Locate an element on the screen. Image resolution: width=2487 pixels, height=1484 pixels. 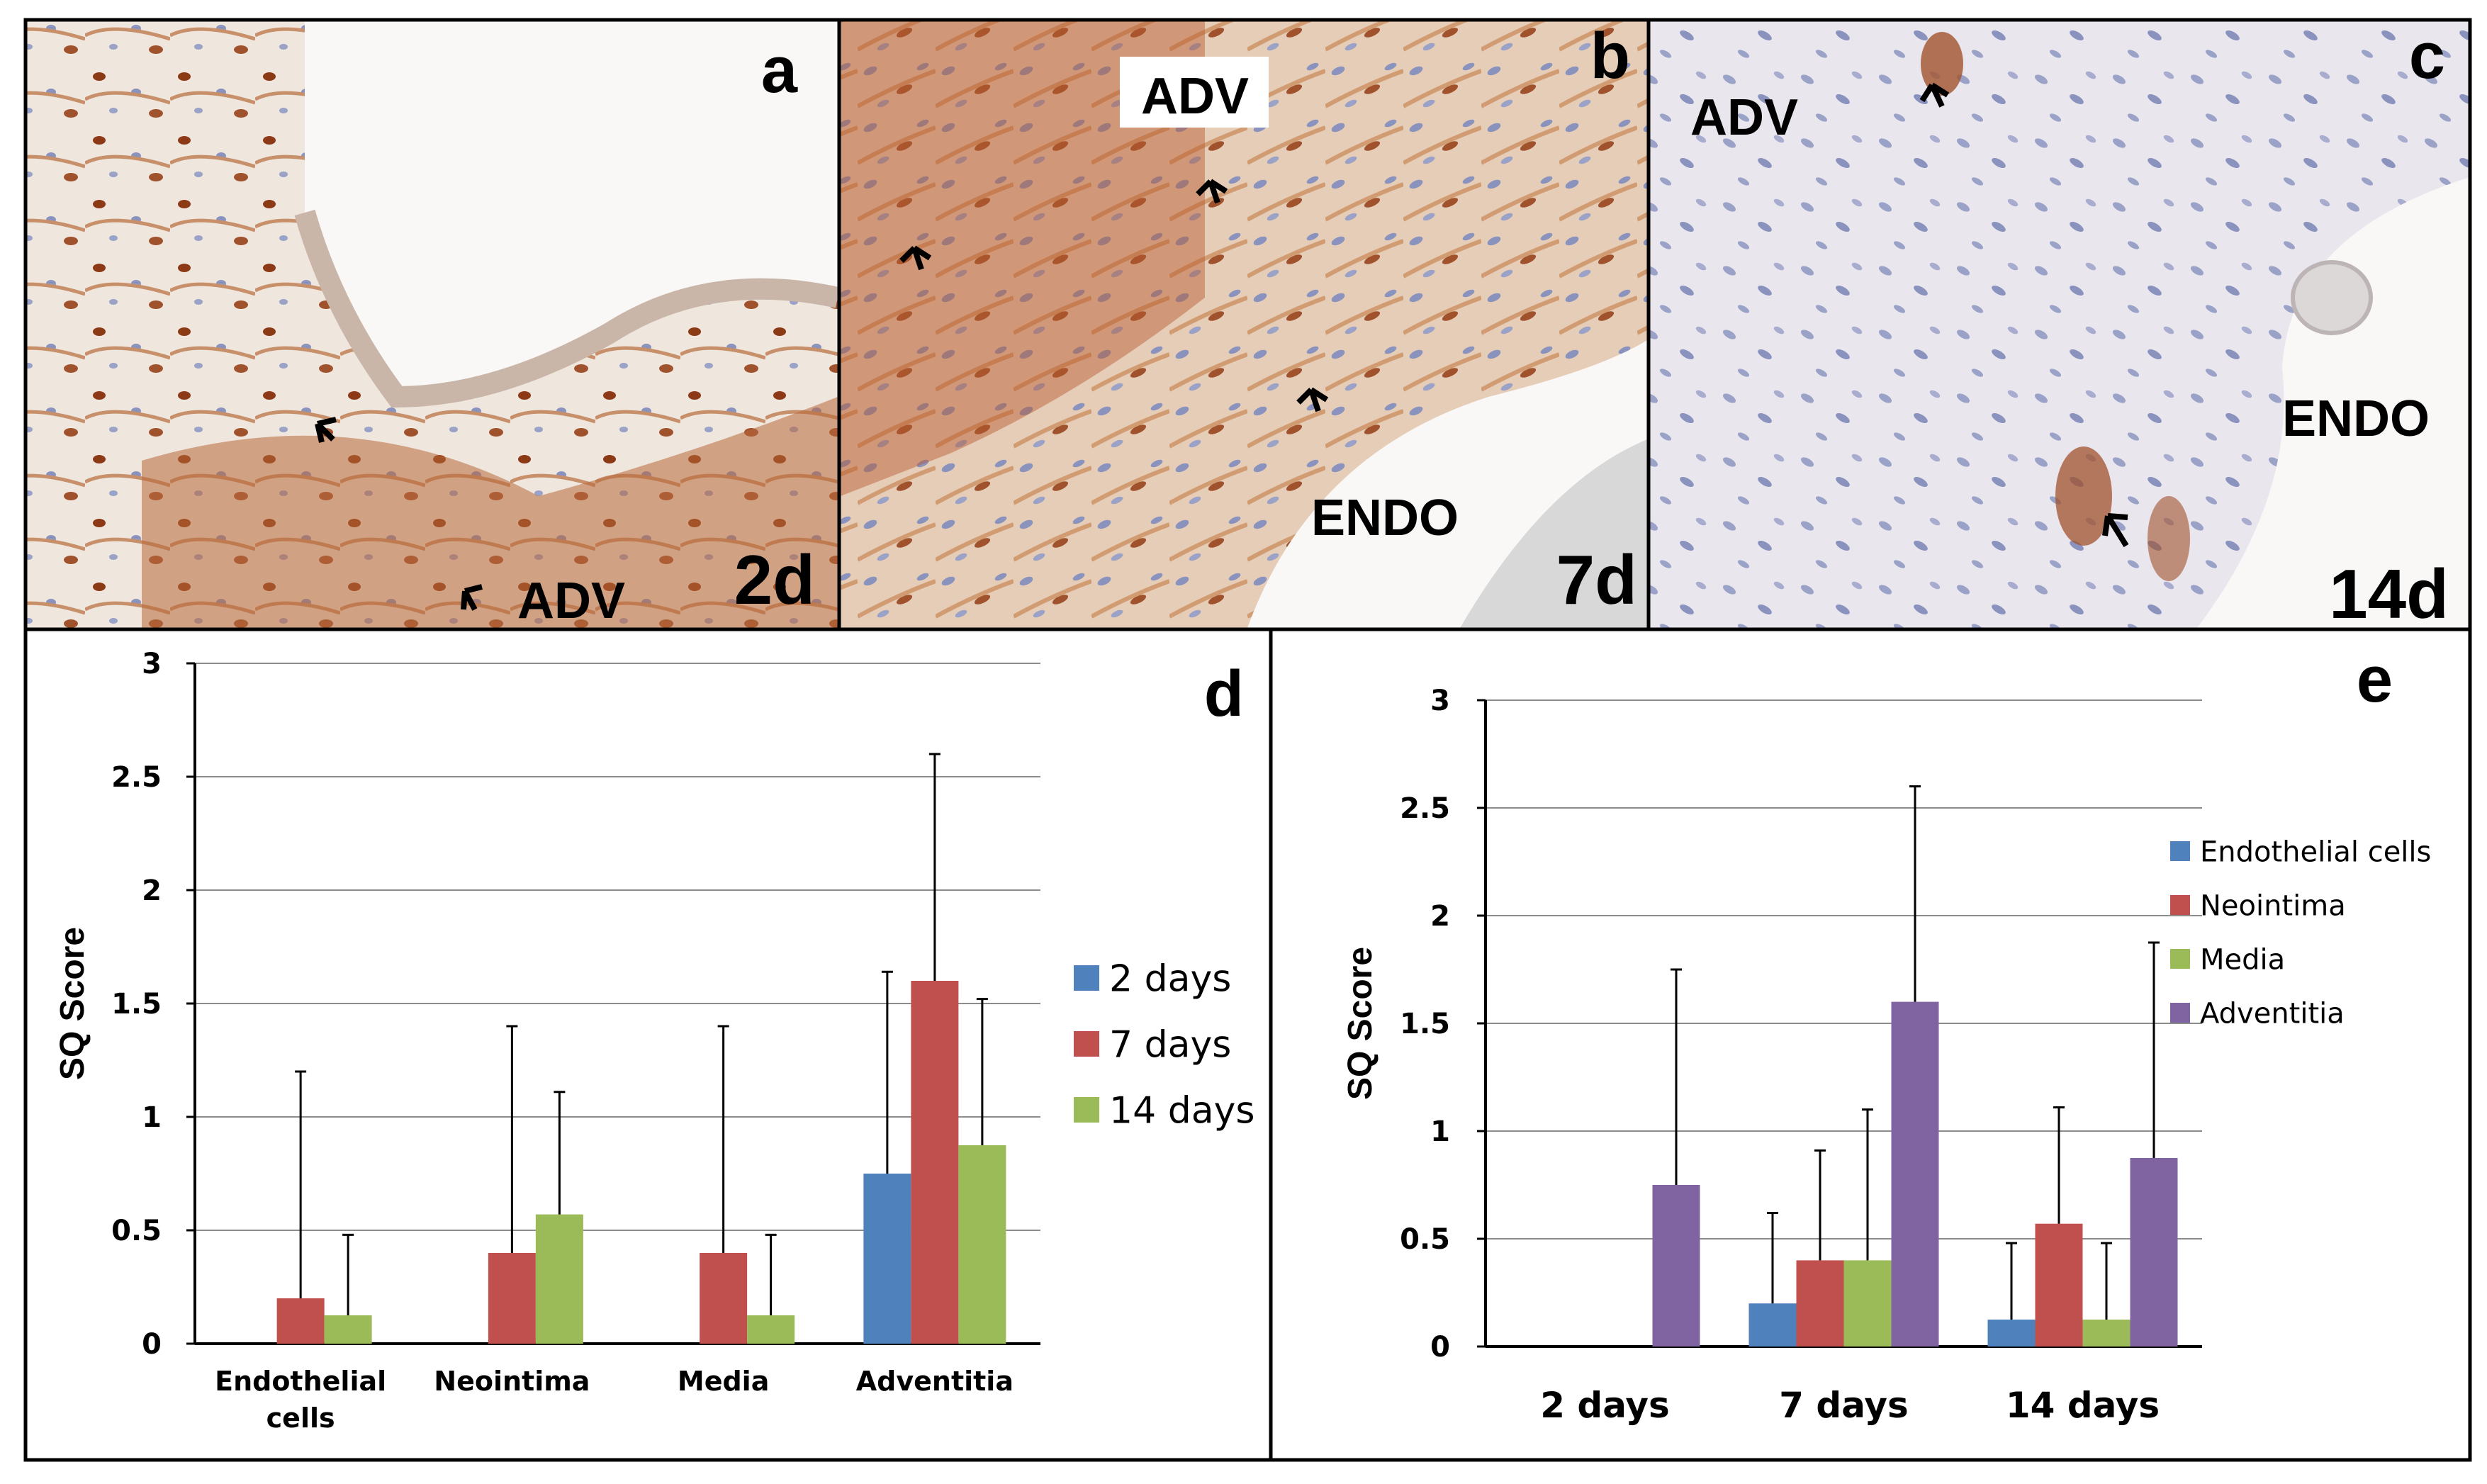
panel-letter-c: c is located at coordinates (2427, 56).